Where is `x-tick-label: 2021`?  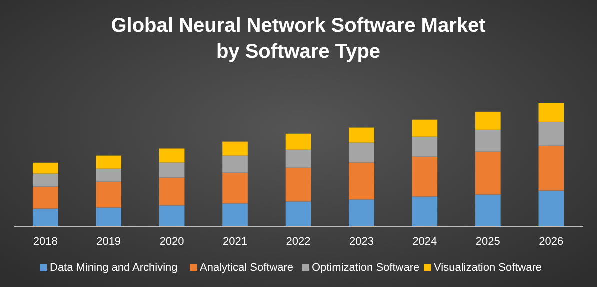
x-tick-label: 2021 is located at coordinates (235, 242).